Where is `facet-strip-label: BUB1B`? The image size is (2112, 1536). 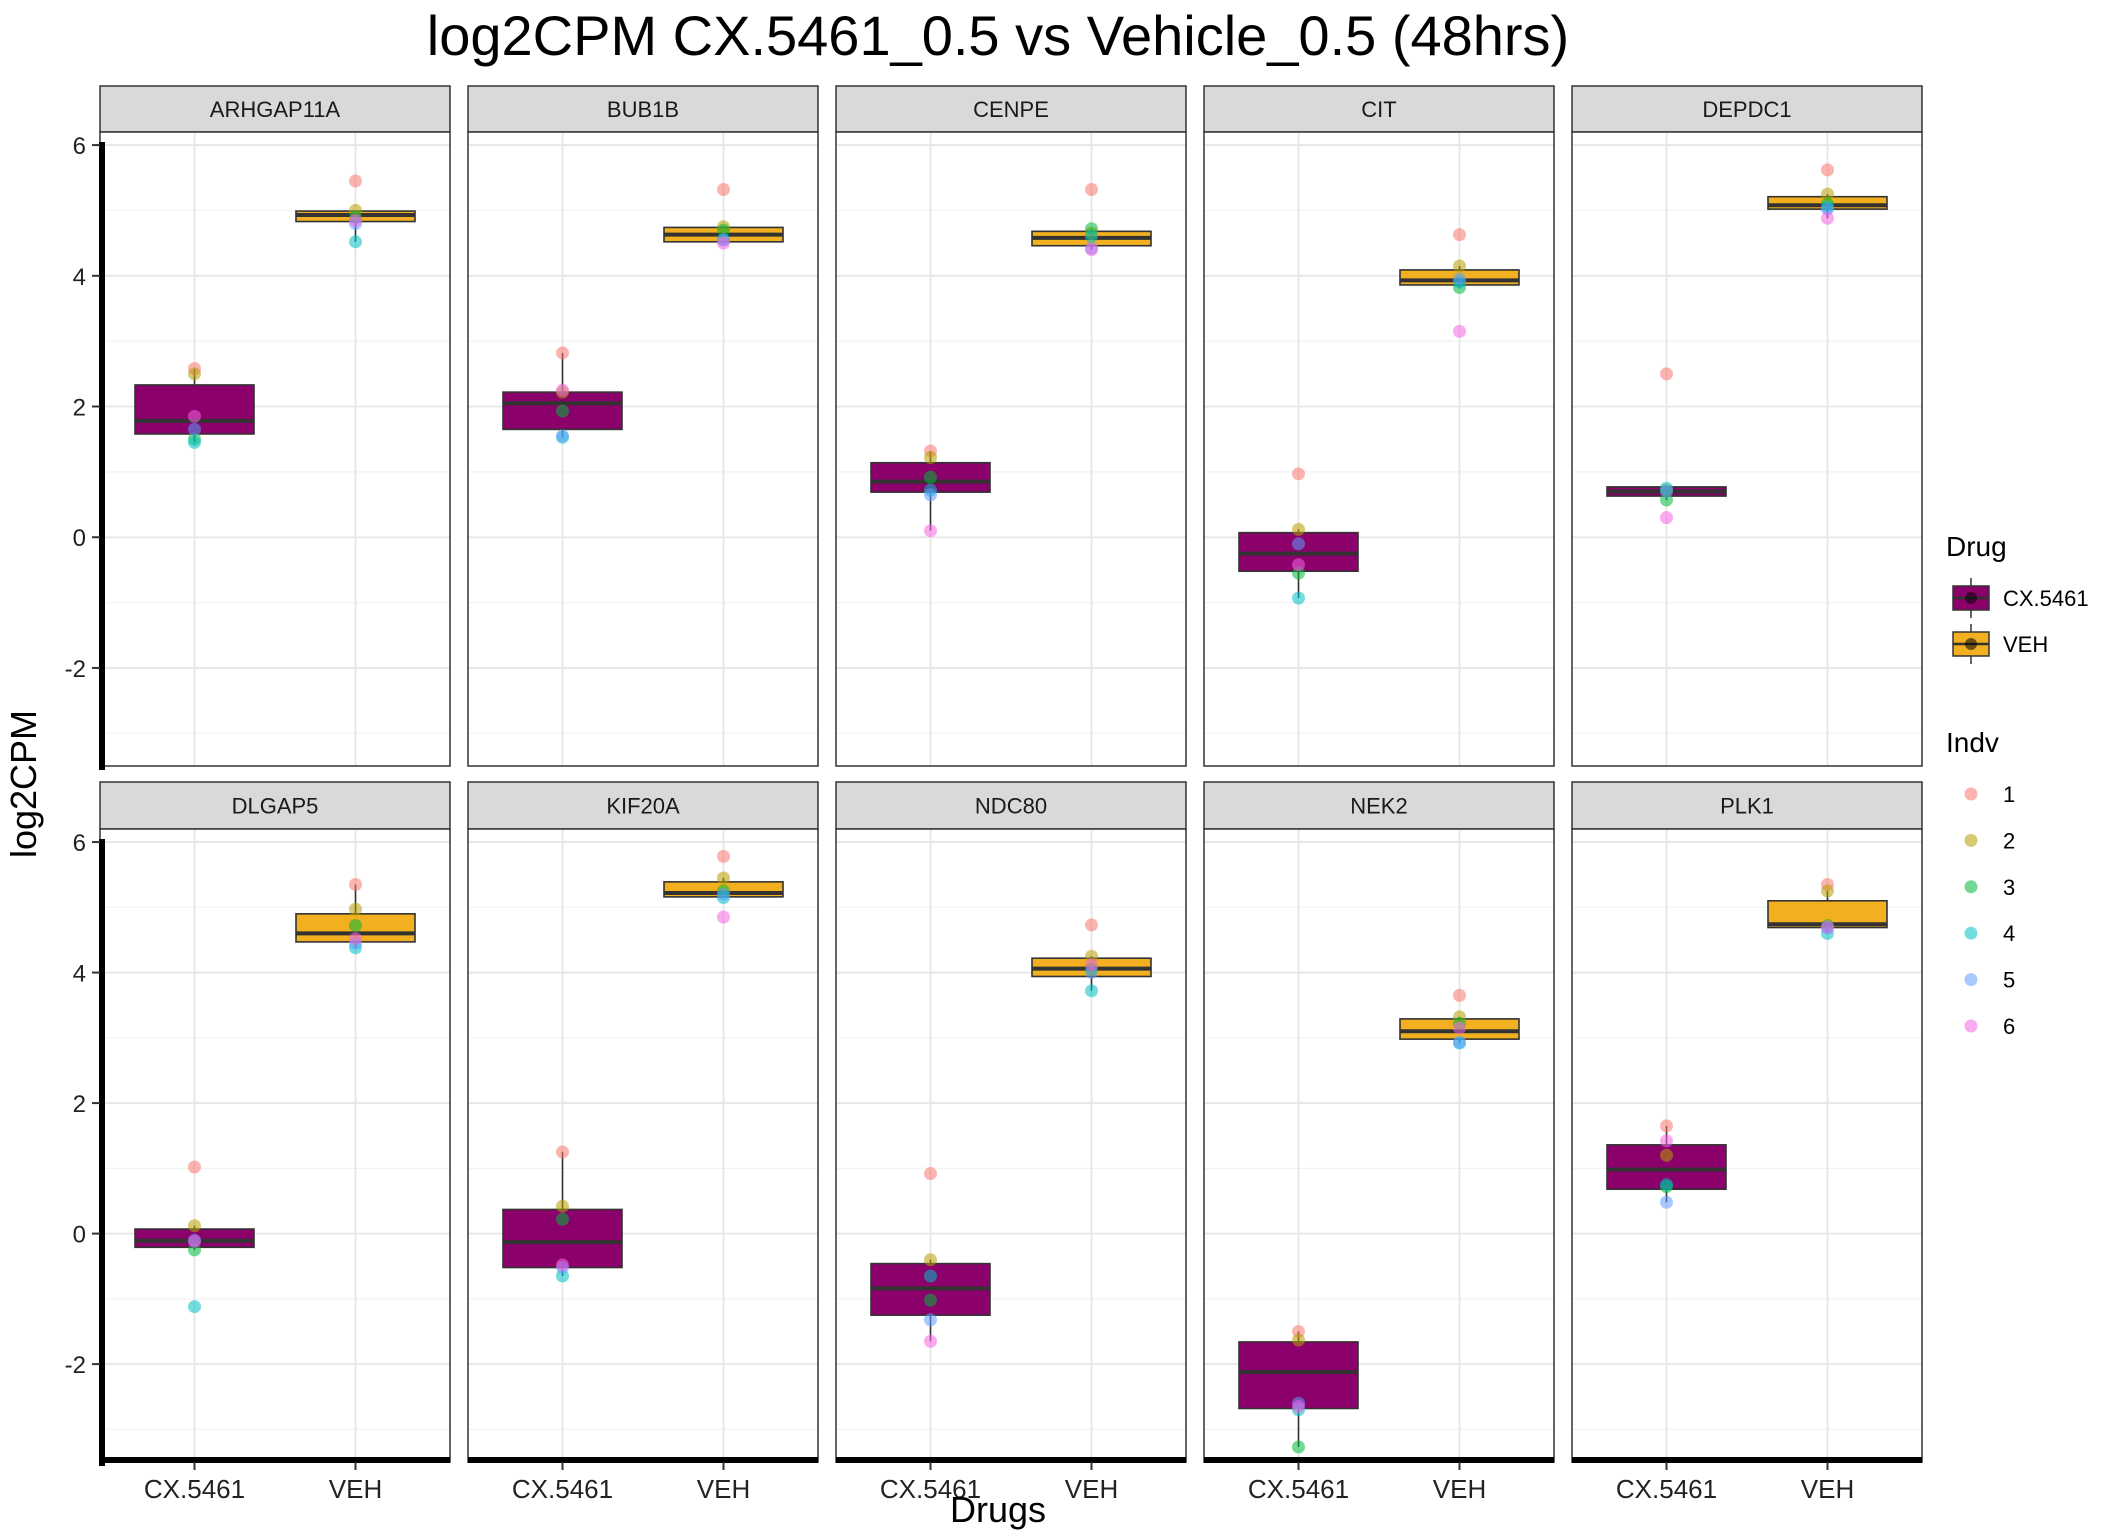
facet-strip-label: BUB1B is located at coordinates (643, 109).